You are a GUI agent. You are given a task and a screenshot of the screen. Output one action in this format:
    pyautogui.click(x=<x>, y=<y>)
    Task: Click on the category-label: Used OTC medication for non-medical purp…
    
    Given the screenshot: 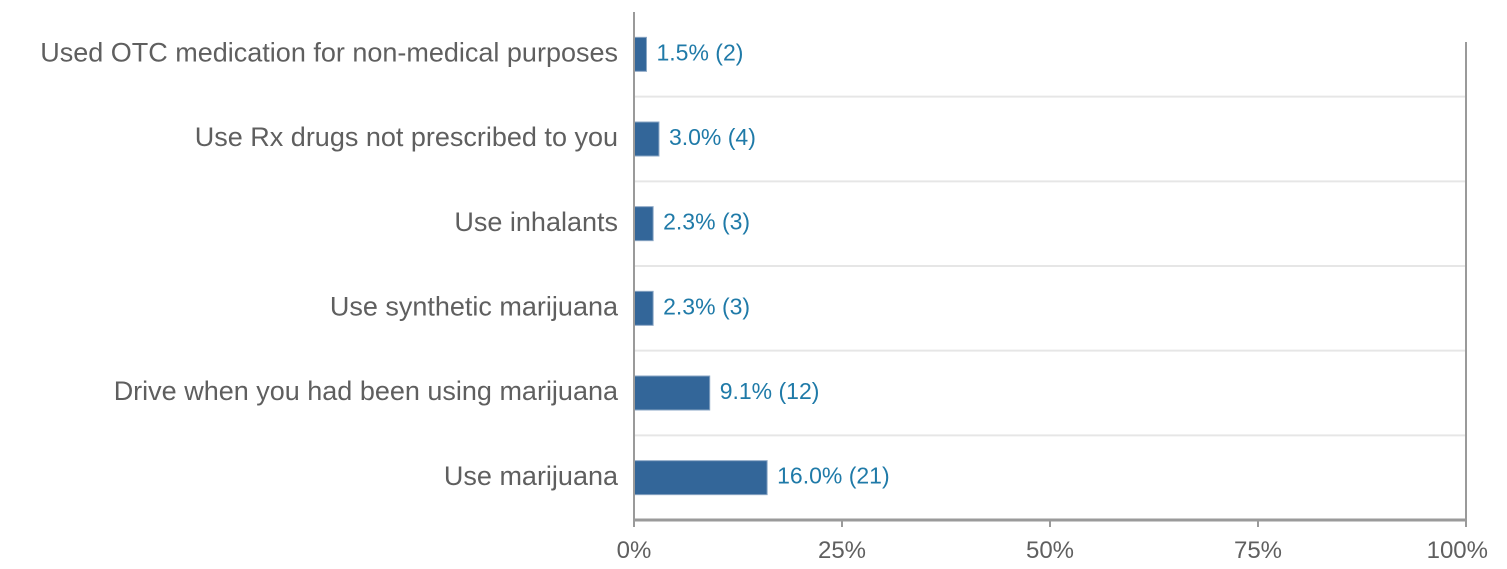 What is the action you would take?
    pyautogui.click(x=329, y=52)
    